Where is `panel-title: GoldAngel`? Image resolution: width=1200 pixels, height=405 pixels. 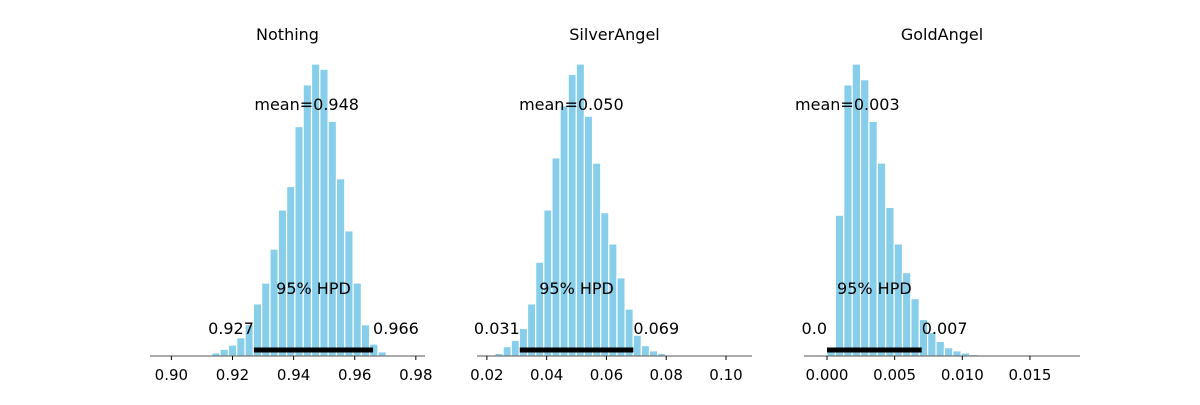
panel-title: GoldAngel is located at coordinates (942, 34).